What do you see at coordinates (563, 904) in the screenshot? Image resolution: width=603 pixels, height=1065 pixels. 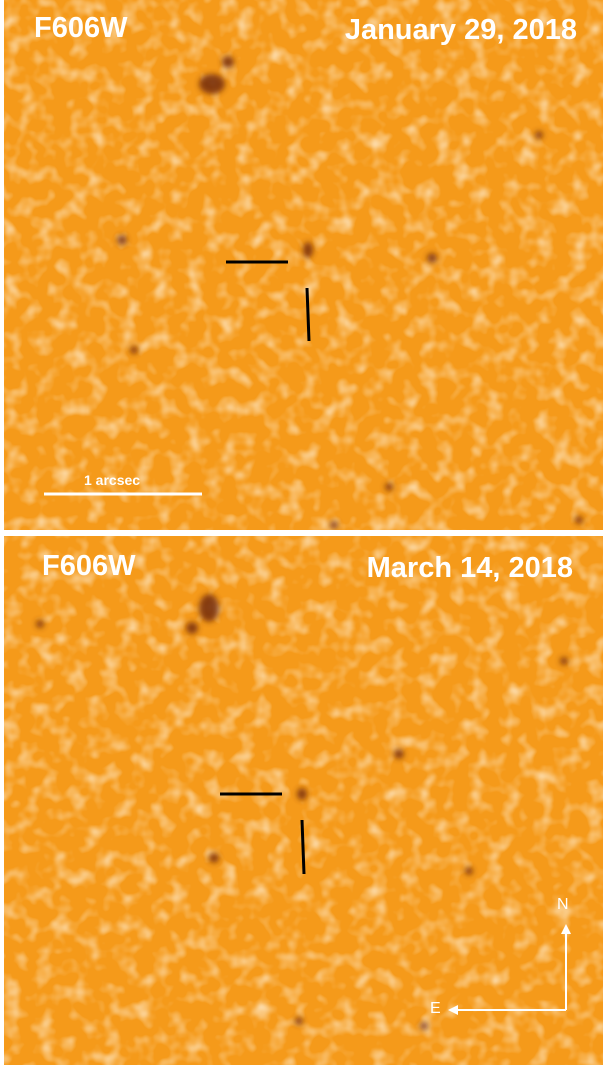 I see `compass-north-label: N` at bounding box center [563, 904].